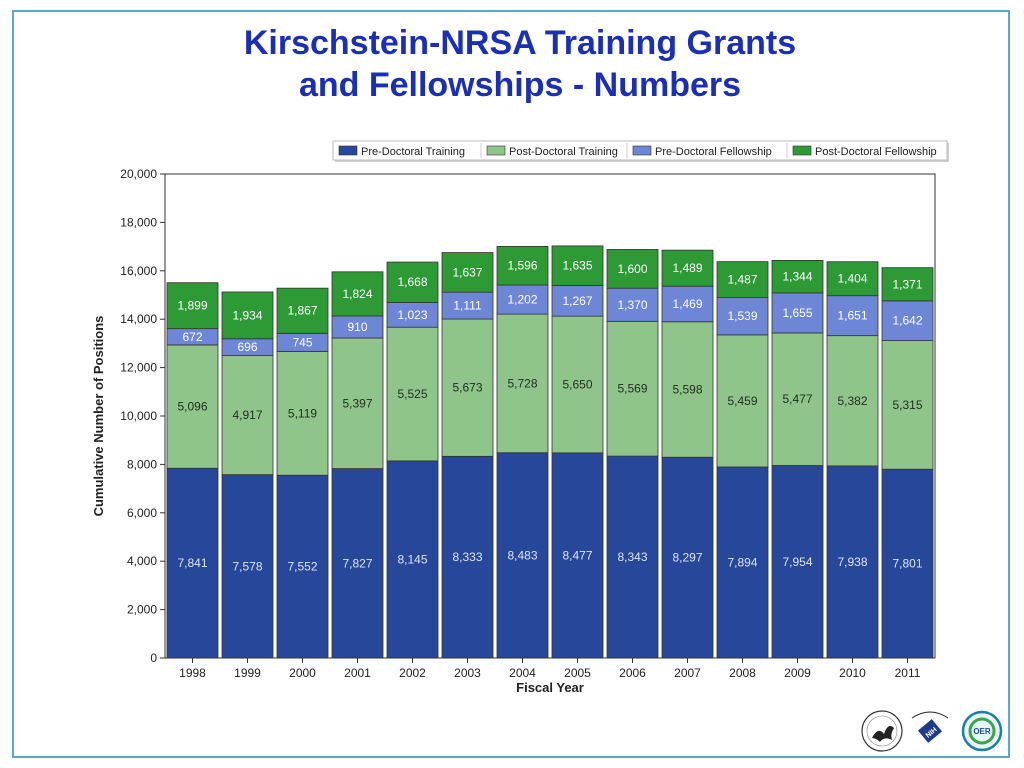  What do you see at coordinates (138, 368) in the screenshot?
I see `y-tick-label: 12,000` at bounding box center [138, 368].